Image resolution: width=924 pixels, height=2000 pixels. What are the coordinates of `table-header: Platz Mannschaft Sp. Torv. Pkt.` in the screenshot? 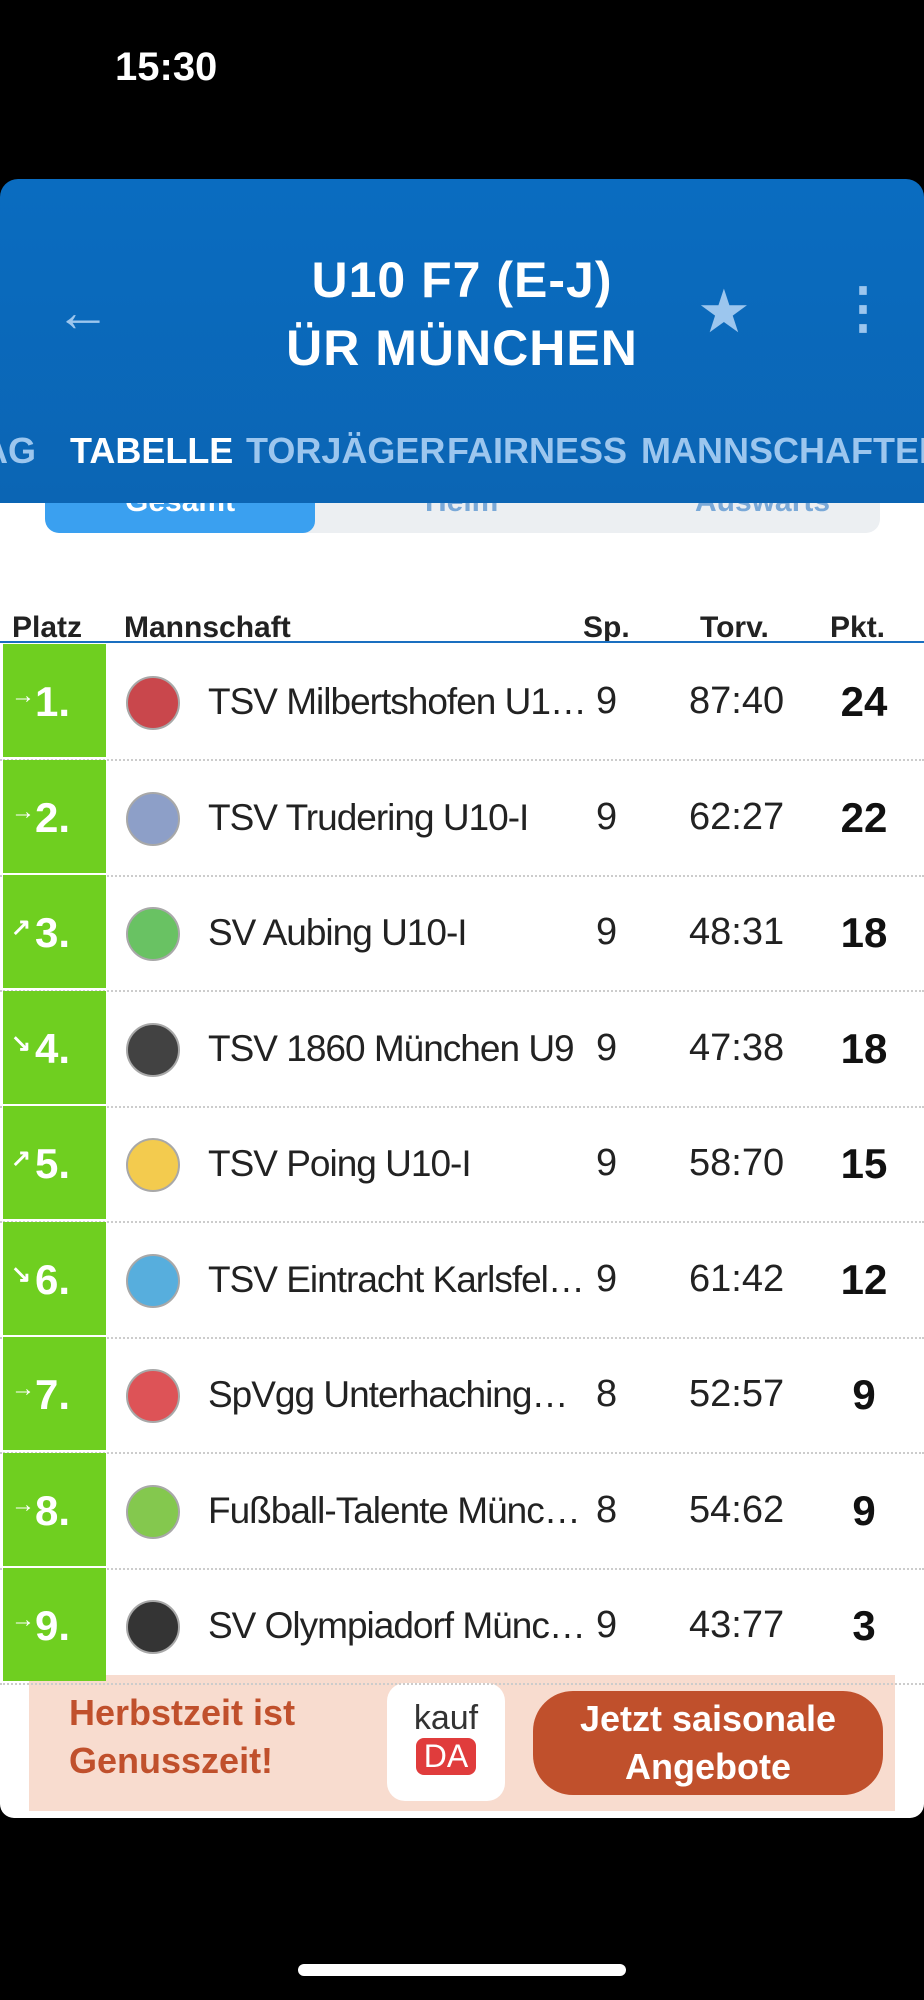 It's located at (462, 612).